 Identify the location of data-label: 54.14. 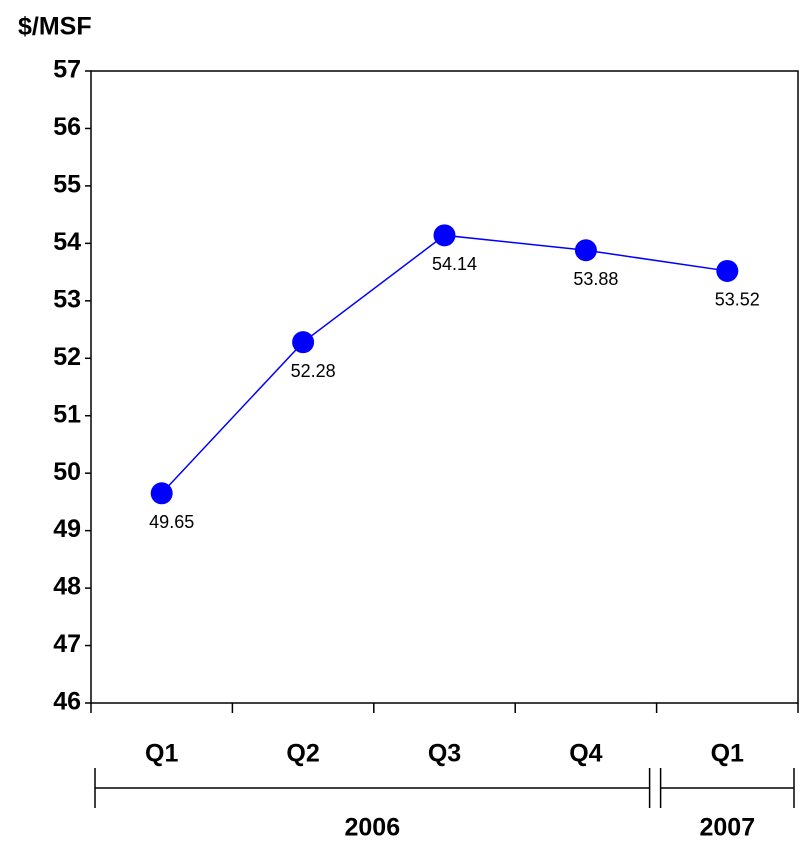
(454, 264).